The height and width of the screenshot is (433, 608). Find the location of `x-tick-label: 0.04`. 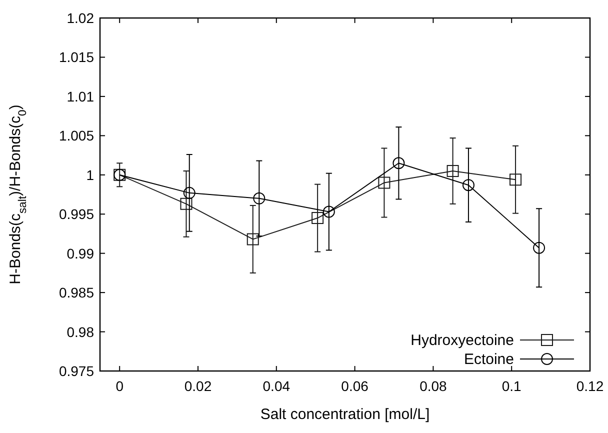

x-tick-label: 0.04 is located at coordinates (276, 386).